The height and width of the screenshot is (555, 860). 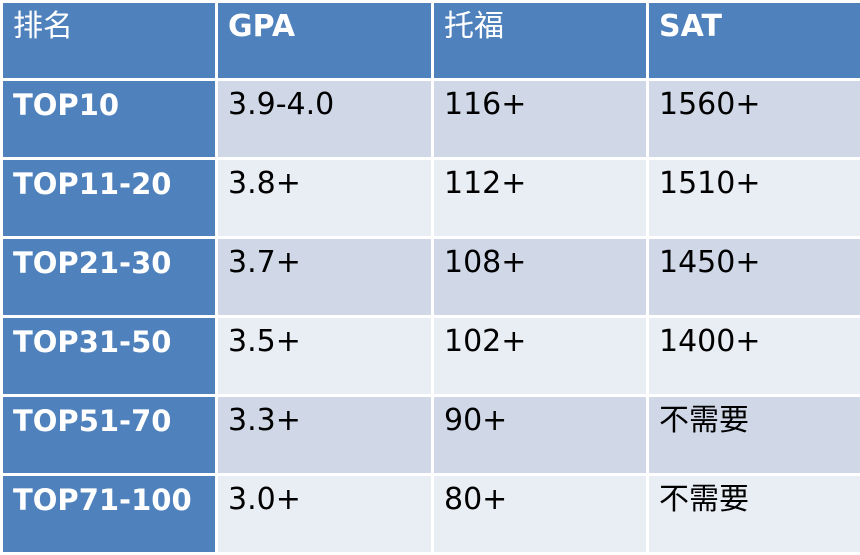 I want to click on rank-cell: TOP11-20, so click(x=109, y=198).